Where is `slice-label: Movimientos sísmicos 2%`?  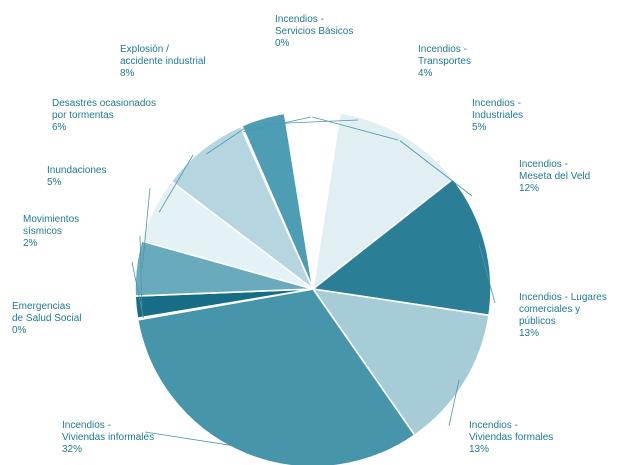
slice-label: Movimientos sísmicos 2% is located at coordinates (51, 231).